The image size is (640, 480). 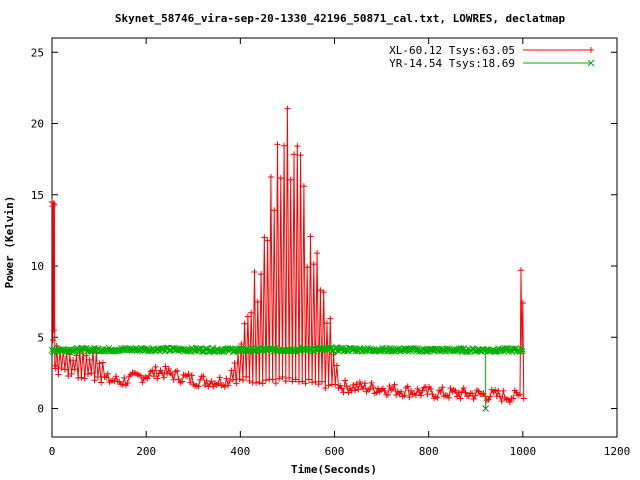 What do you see at coordinates (9, 242) in the screenshot?
I see `y-axis-title: Power (Kelvin)` at bounding box center [9, 242].